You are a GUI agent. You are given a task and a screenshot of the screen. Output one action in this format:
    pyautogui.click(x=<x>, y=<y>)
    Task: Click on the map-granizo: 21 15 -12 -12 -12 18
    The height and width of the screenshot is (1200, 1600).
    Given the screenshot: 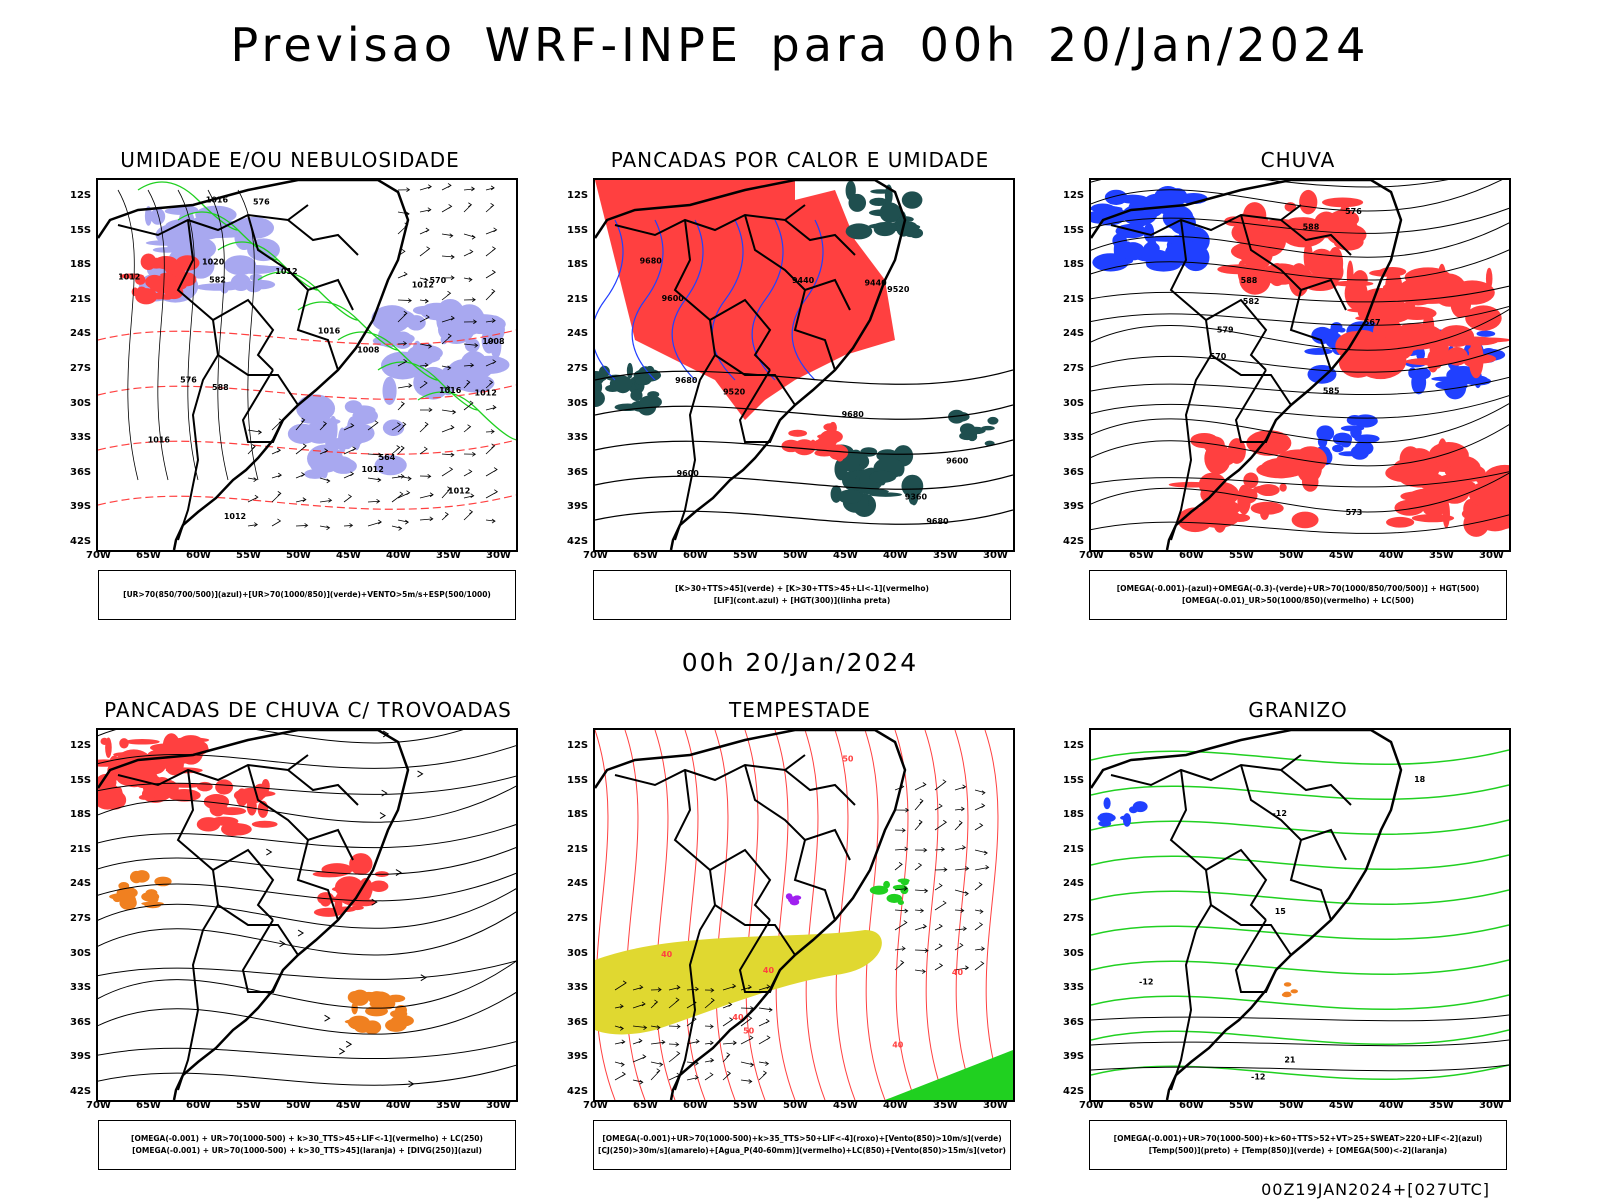 What is the action you would take?
    pyautogui.click(x=1300, y=915)
    